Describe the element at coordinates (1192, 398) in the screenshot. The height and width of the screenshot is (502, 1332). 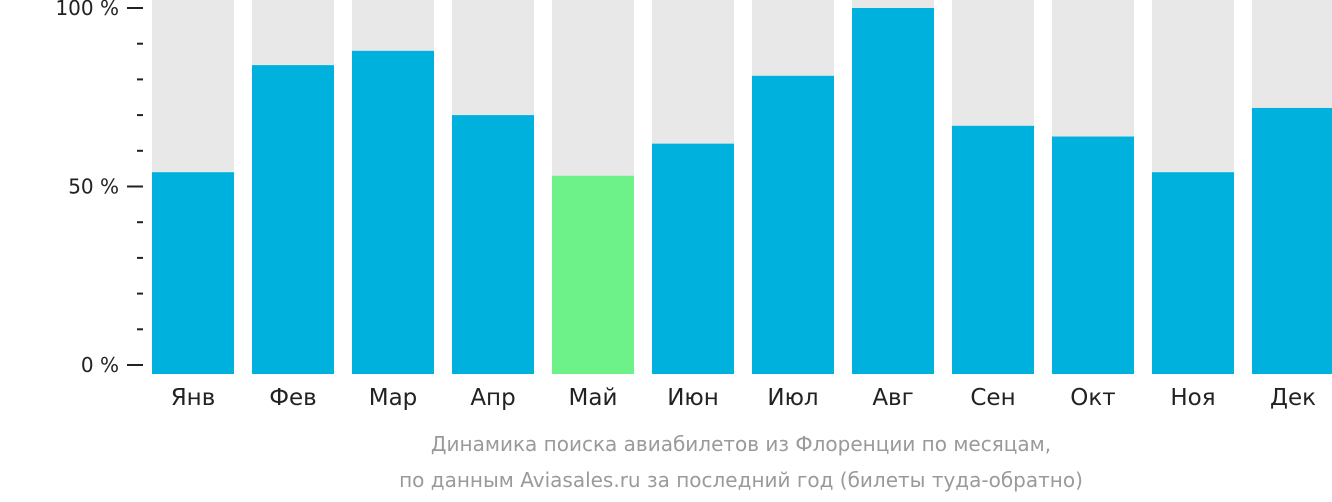
I see `x-tick-label: Ноя` at that location.